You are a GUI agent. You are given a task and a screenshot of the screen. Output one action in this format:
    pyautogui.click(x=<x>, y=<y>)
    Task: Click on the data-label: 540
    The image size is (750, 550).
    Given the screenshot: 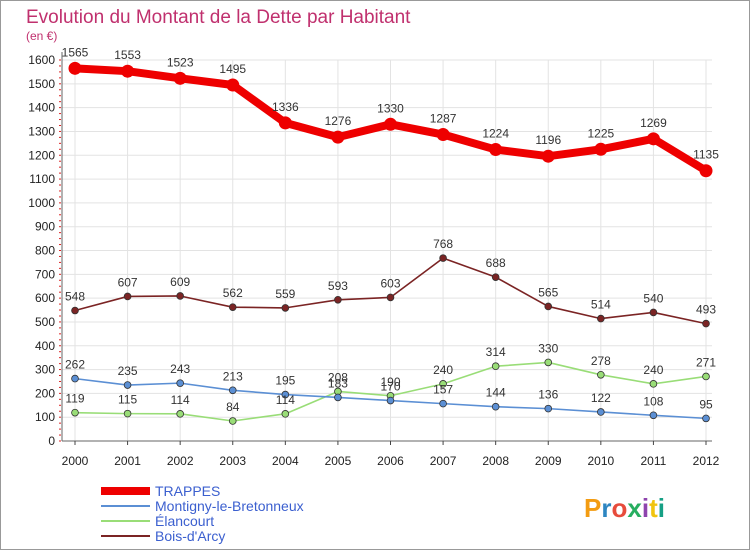 What is the action you would take?
    pyautogui.click(x=653, y=298)
    